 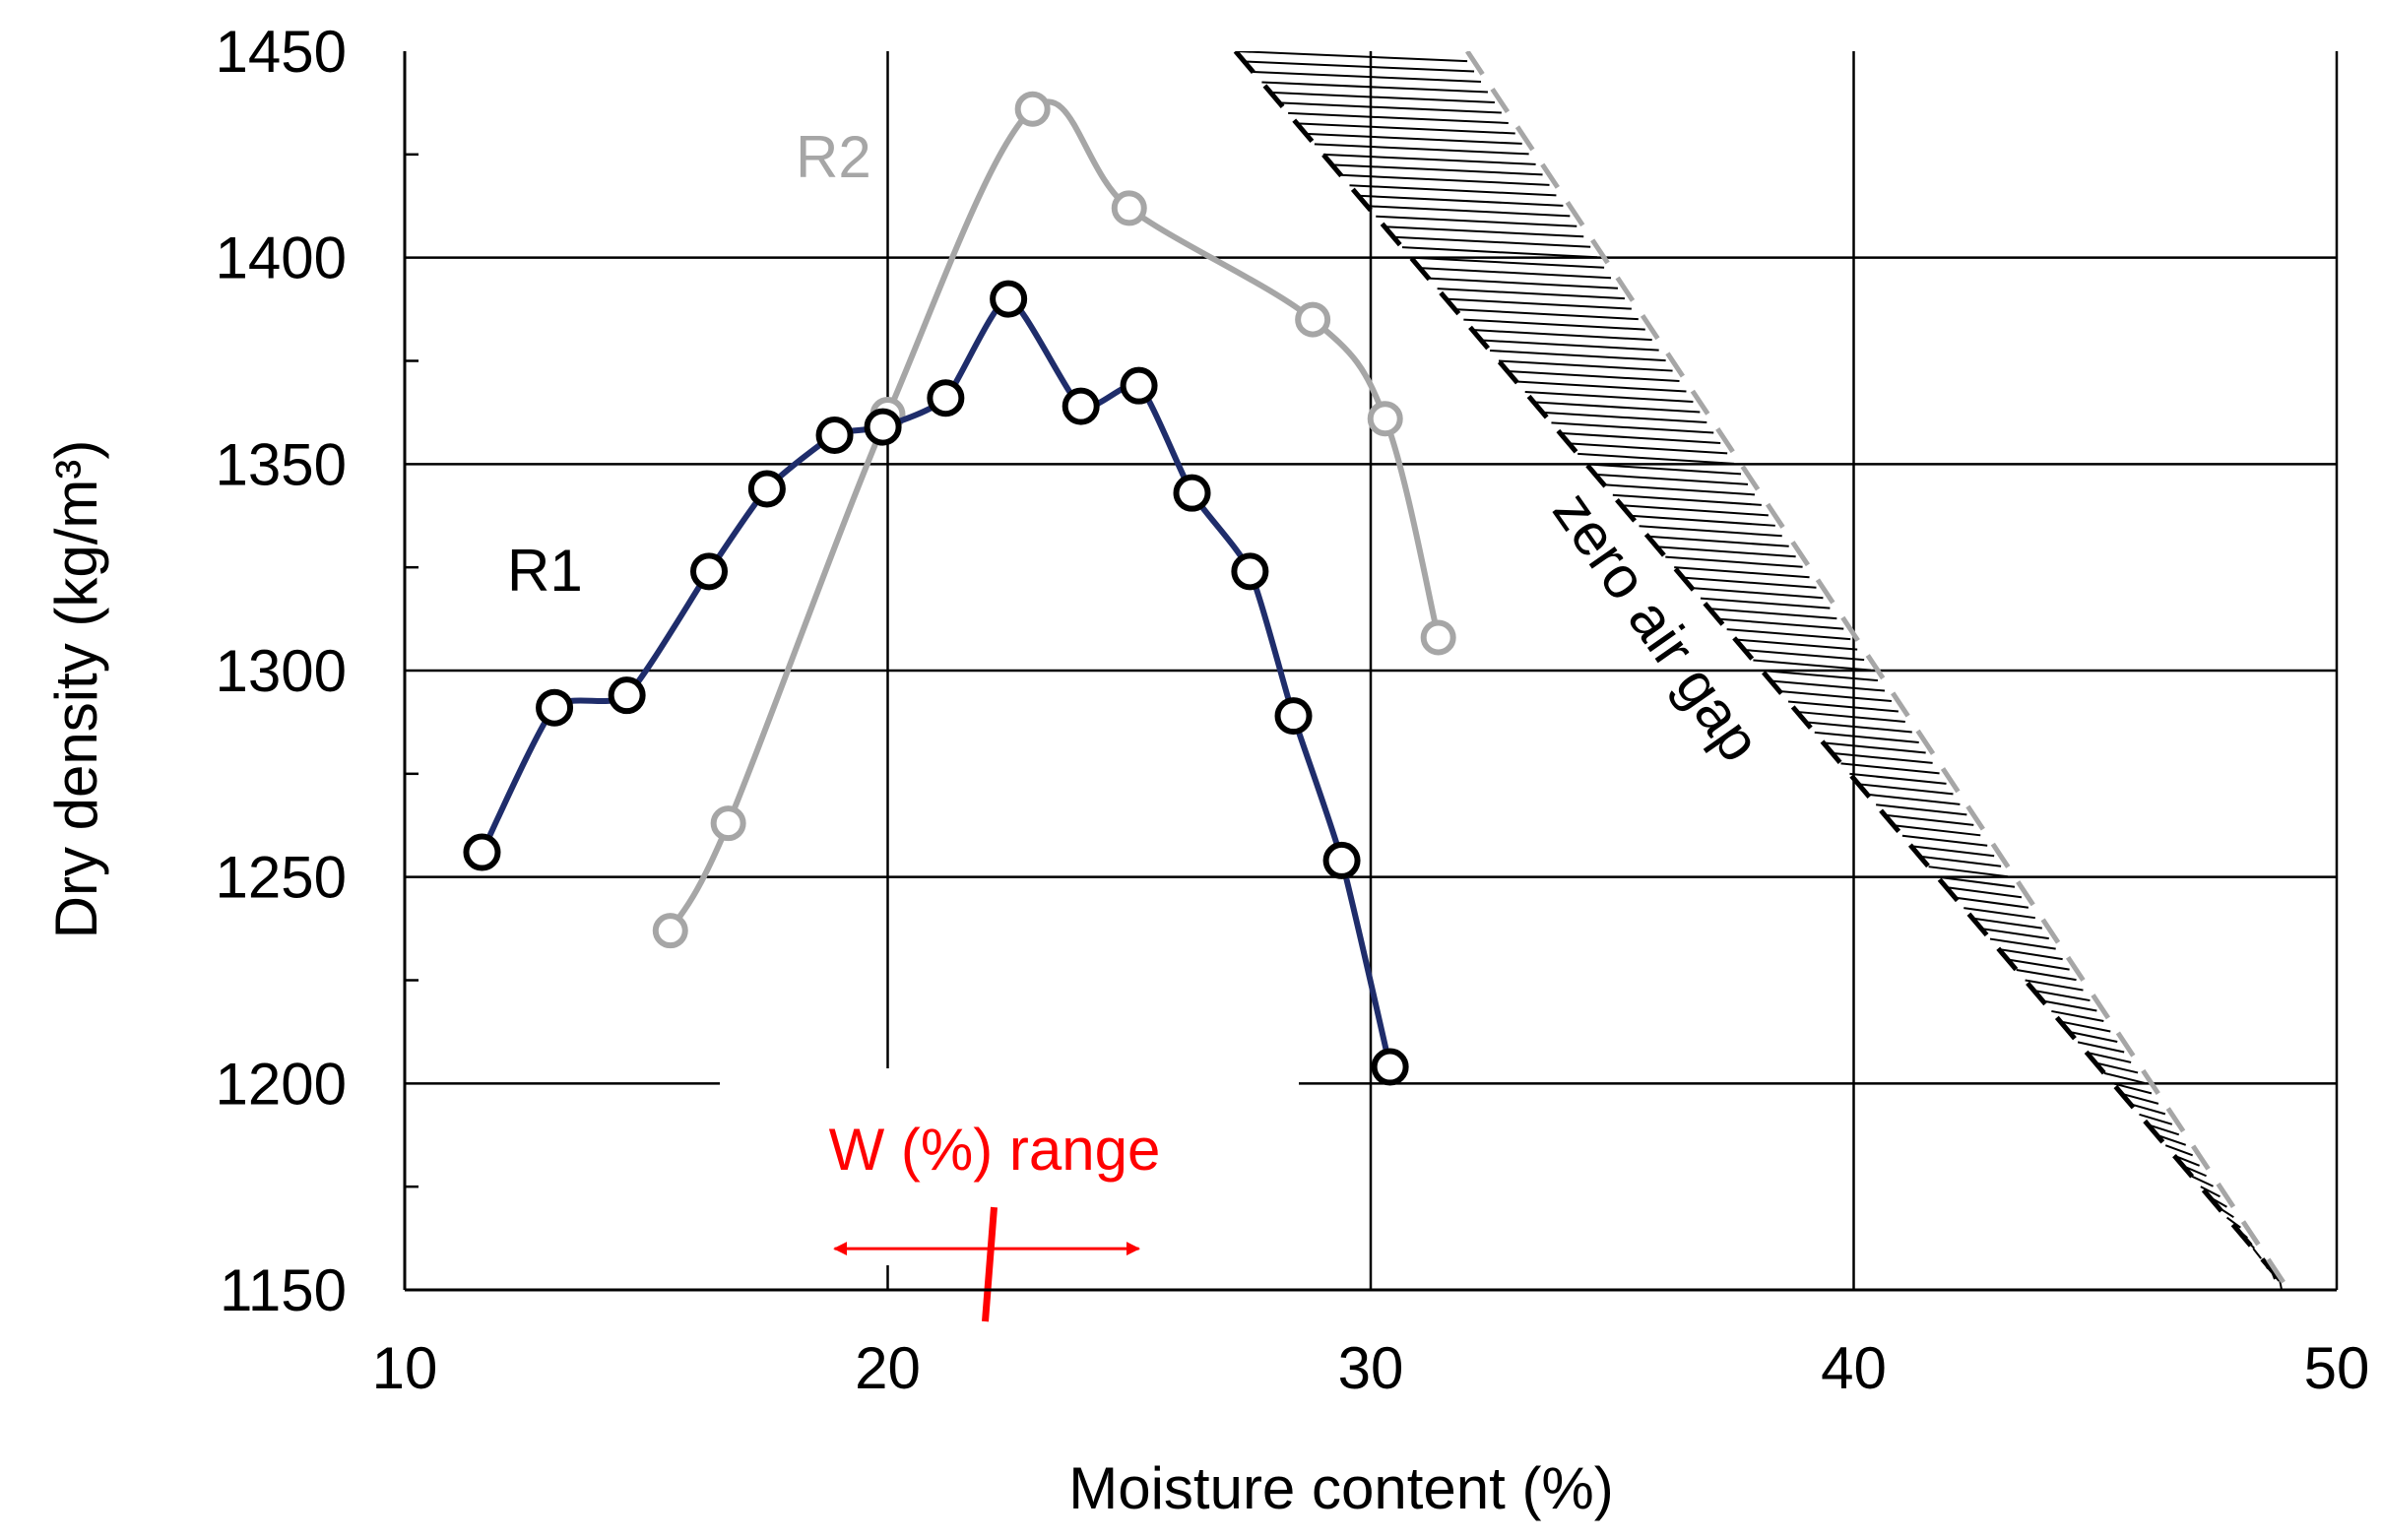 I want to click on x-tick-label: 50, so click(x=2337, y=1368).